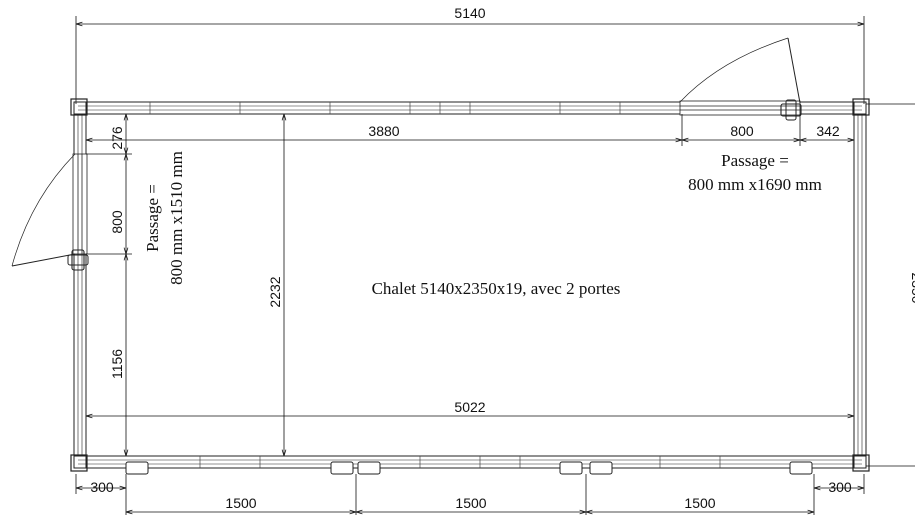 This screenshot has height=515, width=915. What do you see at coordinates (470, 503) in the screenshot?
I see `beam-spacing-2-label: 1500` at bounding box center [470, 503].